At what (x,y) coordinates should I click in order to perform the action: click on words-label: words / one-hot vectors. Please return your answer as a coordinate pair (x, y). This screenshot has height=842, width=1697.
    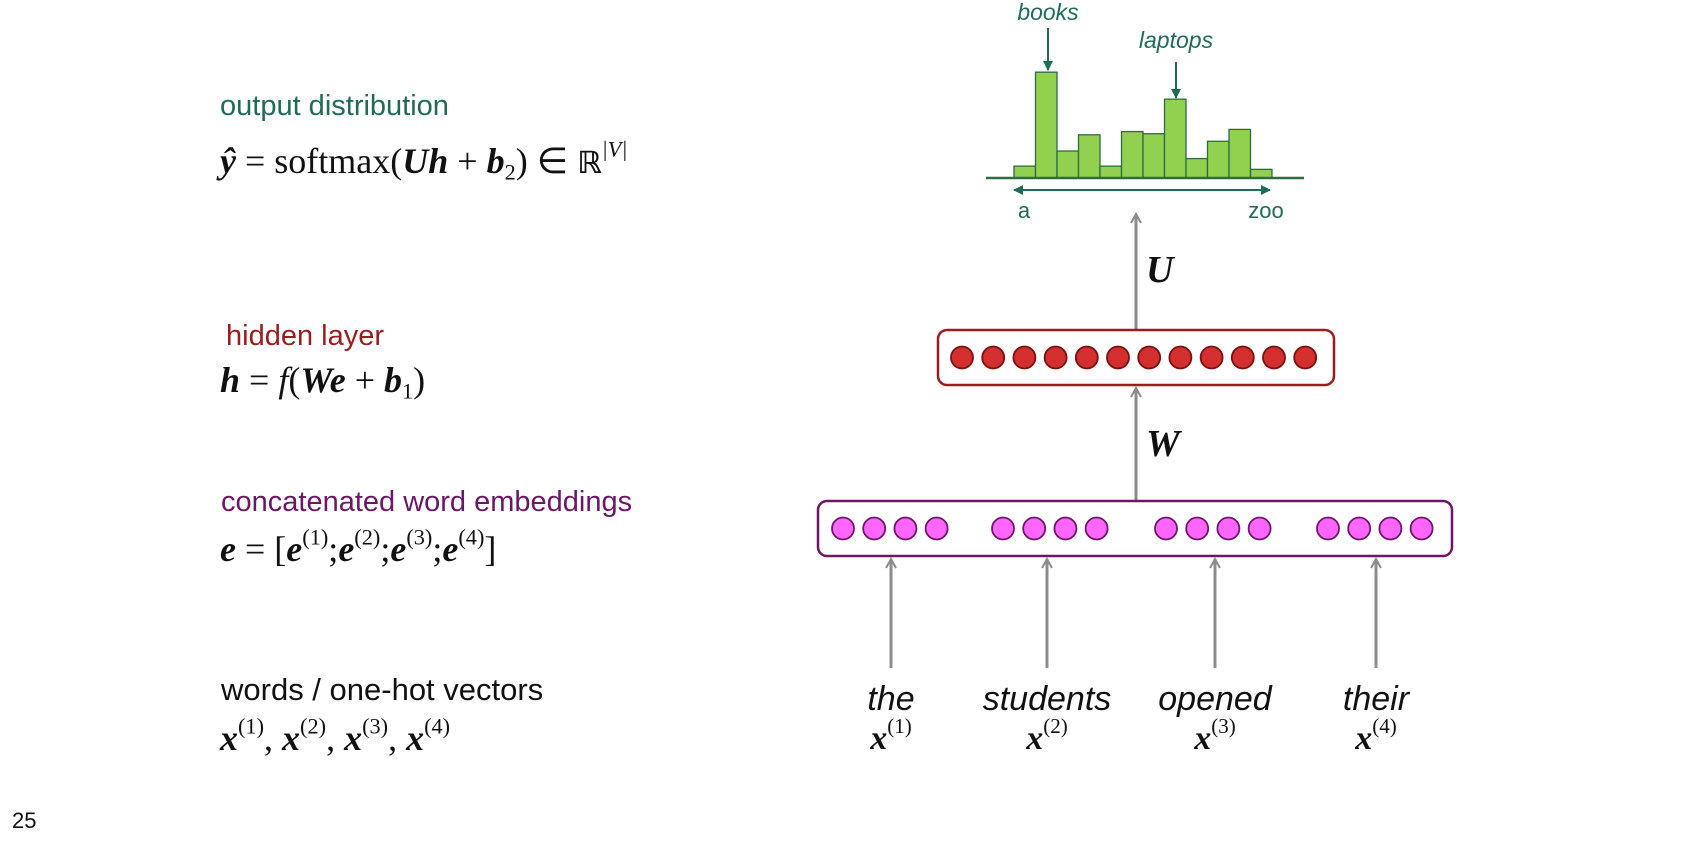
    Looking at the image, I should click on (382, 689).